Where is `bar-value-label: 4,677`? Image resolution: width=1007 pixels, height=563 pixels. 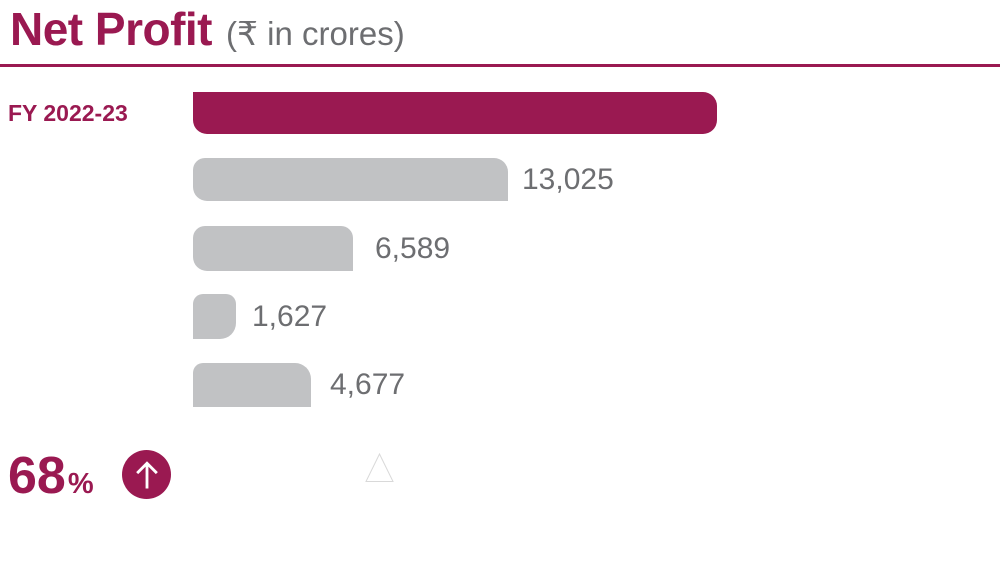
bar-value-label: 4,677 is located at coordinates (368, 384).